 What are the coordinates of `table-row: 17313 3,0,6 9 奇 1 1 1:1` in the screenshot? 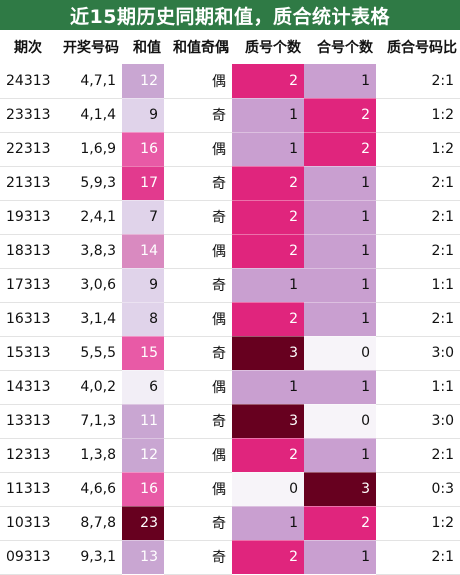 It's located at (230, 285).